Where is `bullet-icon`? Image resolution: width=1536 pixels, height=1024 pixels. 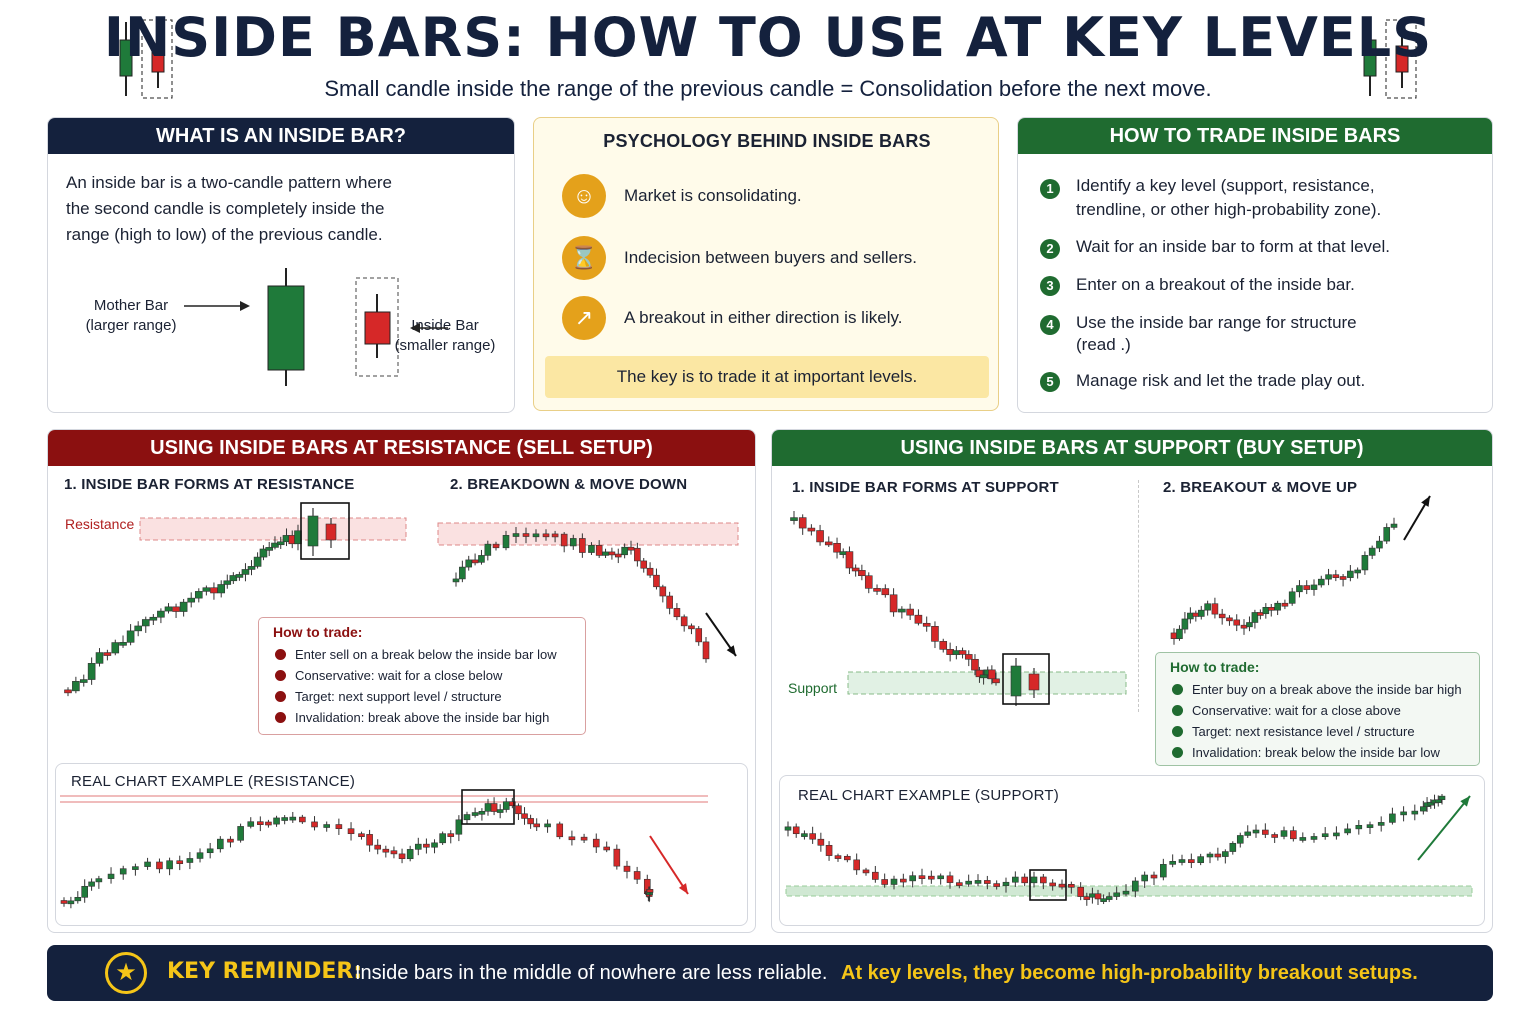 bullet-icon is located at coordinates (1177, 689).